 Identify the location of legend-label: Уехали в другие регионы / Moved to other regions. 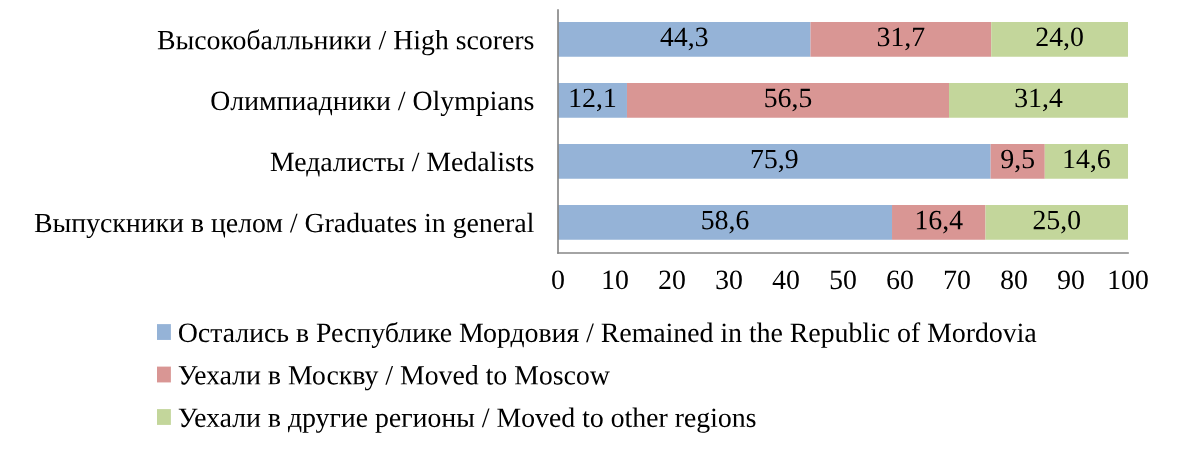
(467, 420).